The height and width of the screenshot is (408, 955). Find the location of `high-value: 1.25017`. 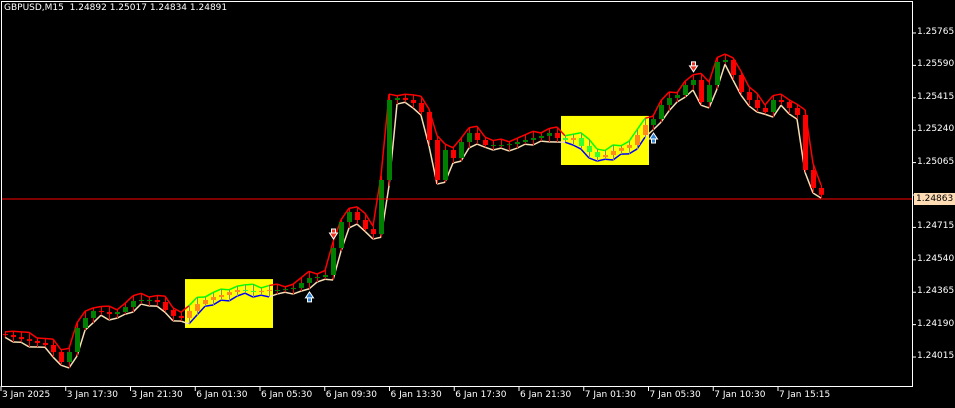

high-value: 1.25017 is located at coordinates (128, 8).